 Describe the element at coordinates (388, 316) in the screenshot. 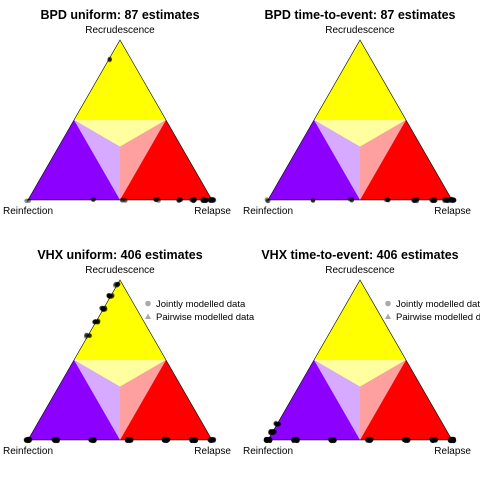

I see `legend-marker-pairwise` at that location.